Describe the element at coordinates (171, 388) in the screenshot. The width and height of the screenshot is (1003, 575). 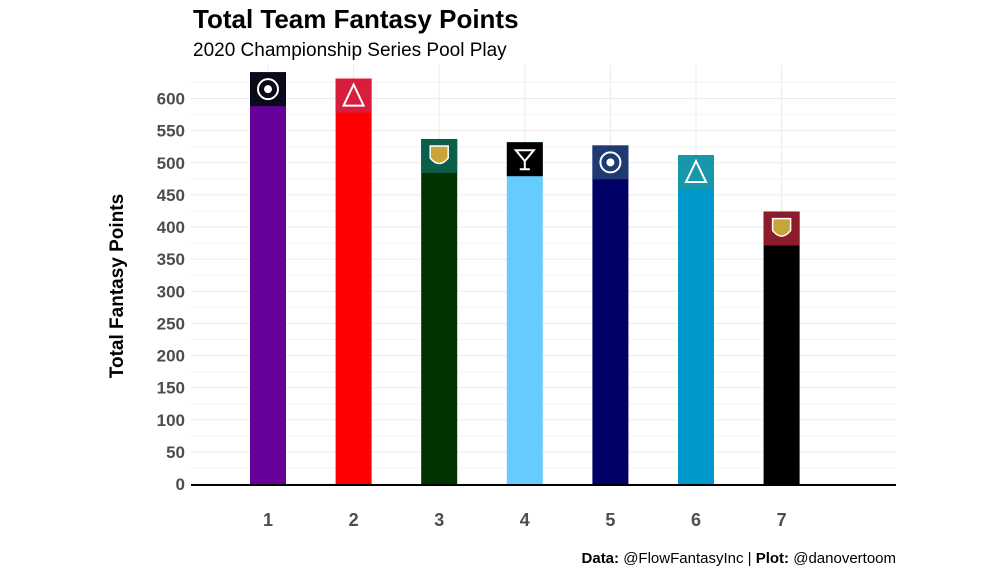
I see `y-tick-label: 150` at that location.